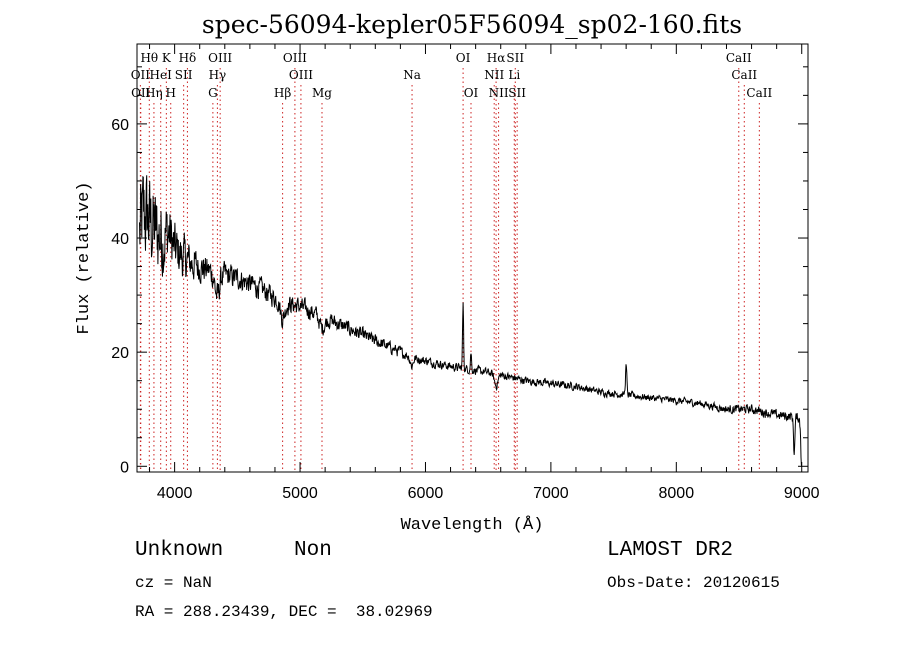 The width and height of the screenshot is (900, 650). What do you see at coordinates (179, 550) in the screenshot?
I see `object-class: Unknown` at bounding box center [179, 550].